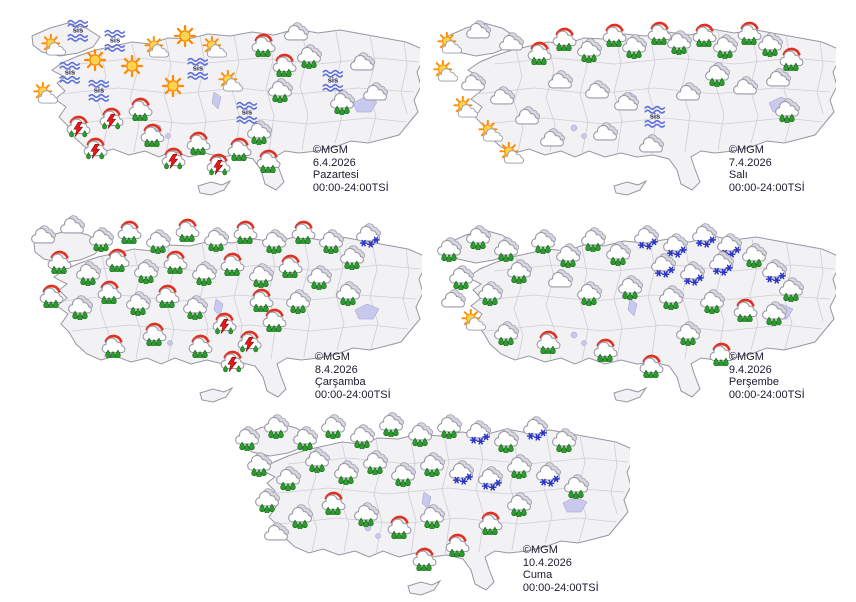 The image size is (856, 602). I want to click on weather-icon-sun, so click(185, 36).